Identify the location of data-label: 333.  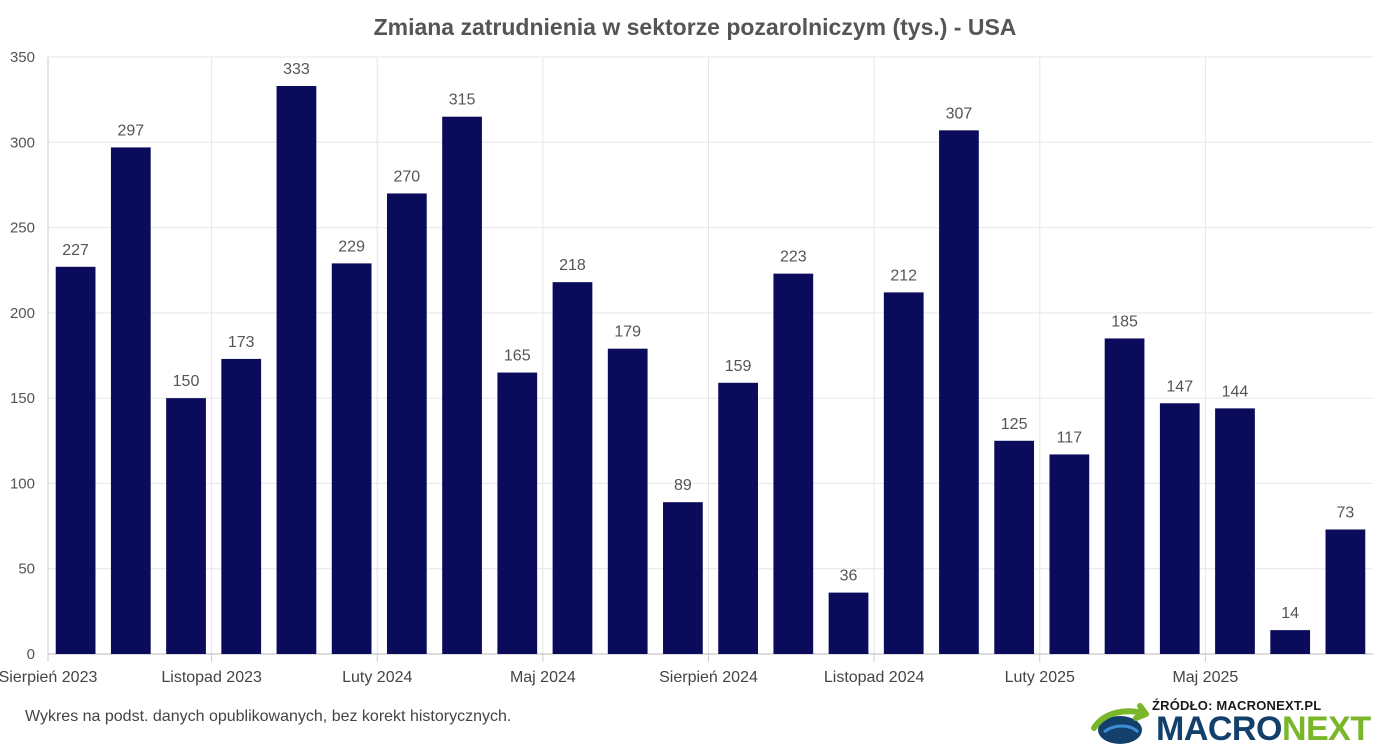
(296, 69).